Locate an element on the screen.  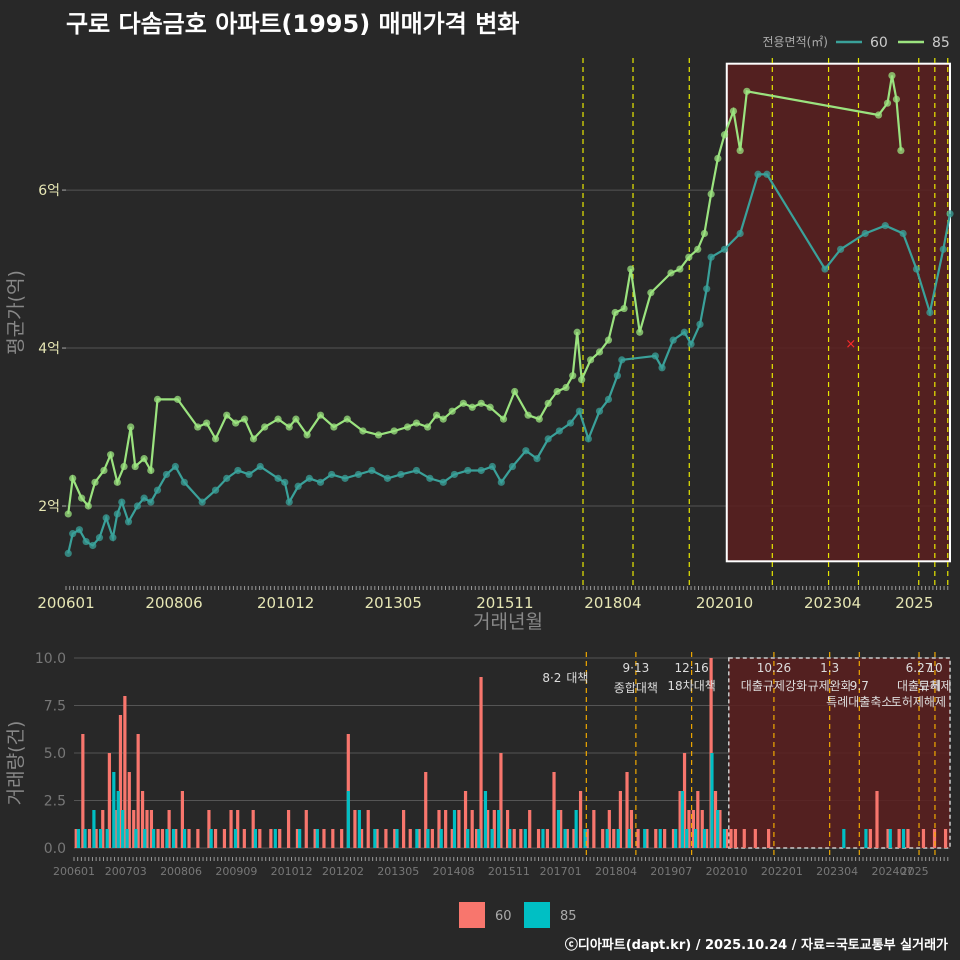
bottom-y-tick-label: 5.0 is located at coordinates (55, 754).